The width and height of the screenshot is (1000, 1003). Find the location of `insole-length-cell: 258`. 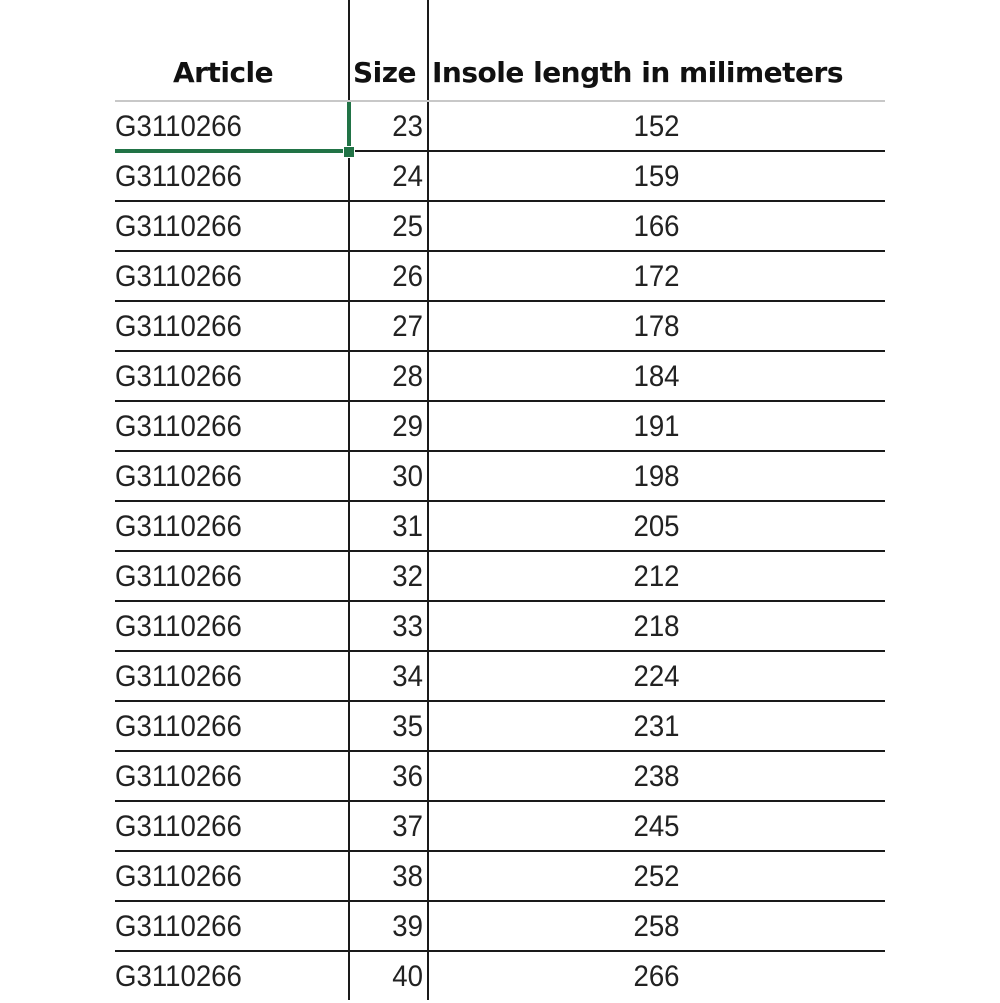

insole-length-cell: 258 is located at coordinates (656, 926).